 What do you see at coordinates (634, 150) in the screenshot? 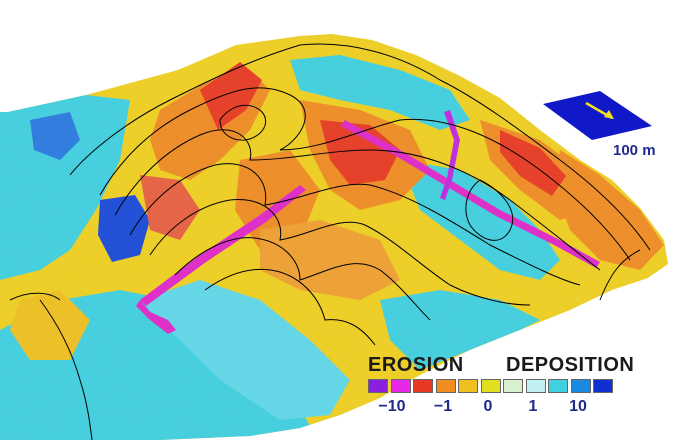
I see `scale-label: 100 m` at bounding box center [634, 150].